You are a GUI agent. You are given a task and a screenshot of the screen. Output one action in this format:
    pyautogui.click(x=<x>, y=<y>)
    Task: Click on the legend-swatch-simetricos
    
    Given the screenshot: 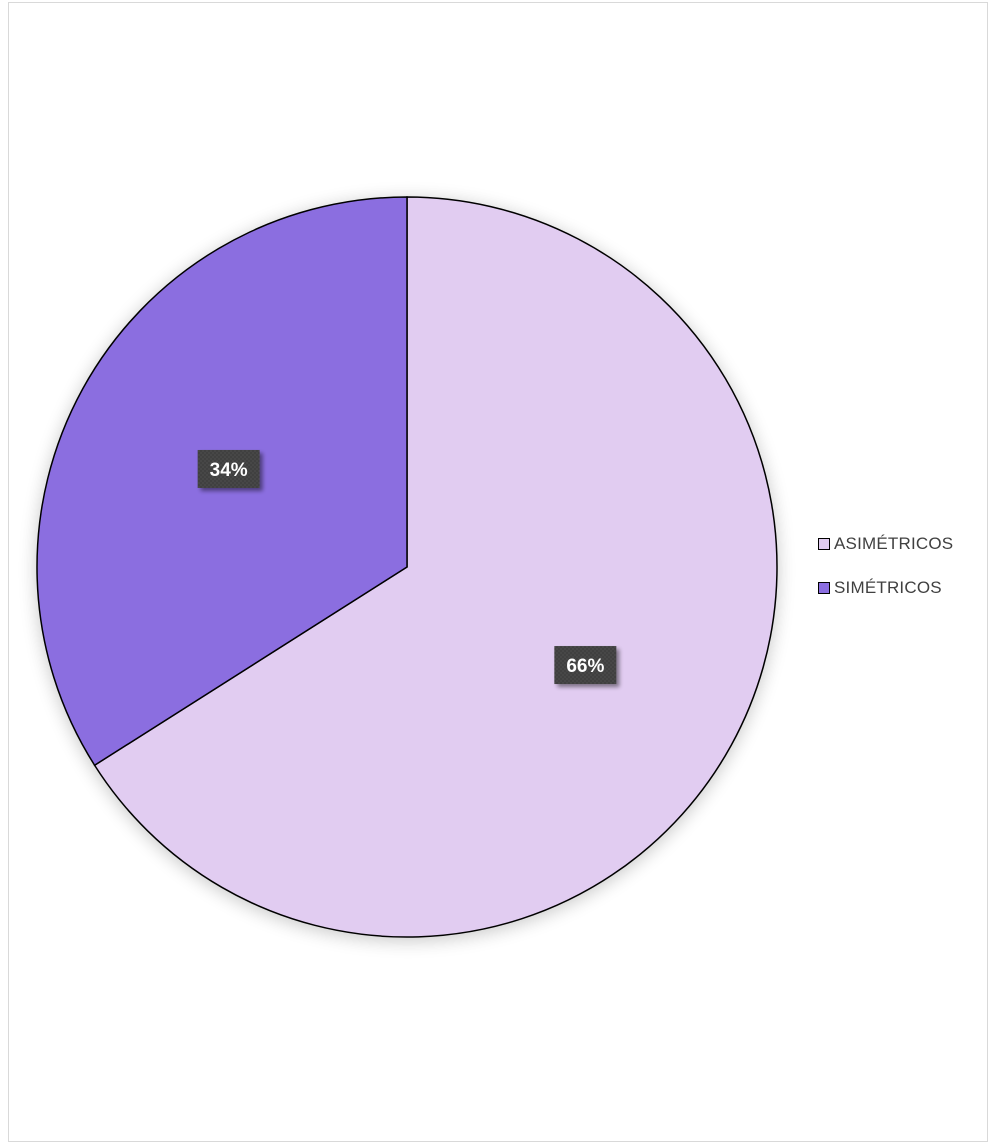 What is the action you would take?
    pyautogui.click(x=824, y=588)
    